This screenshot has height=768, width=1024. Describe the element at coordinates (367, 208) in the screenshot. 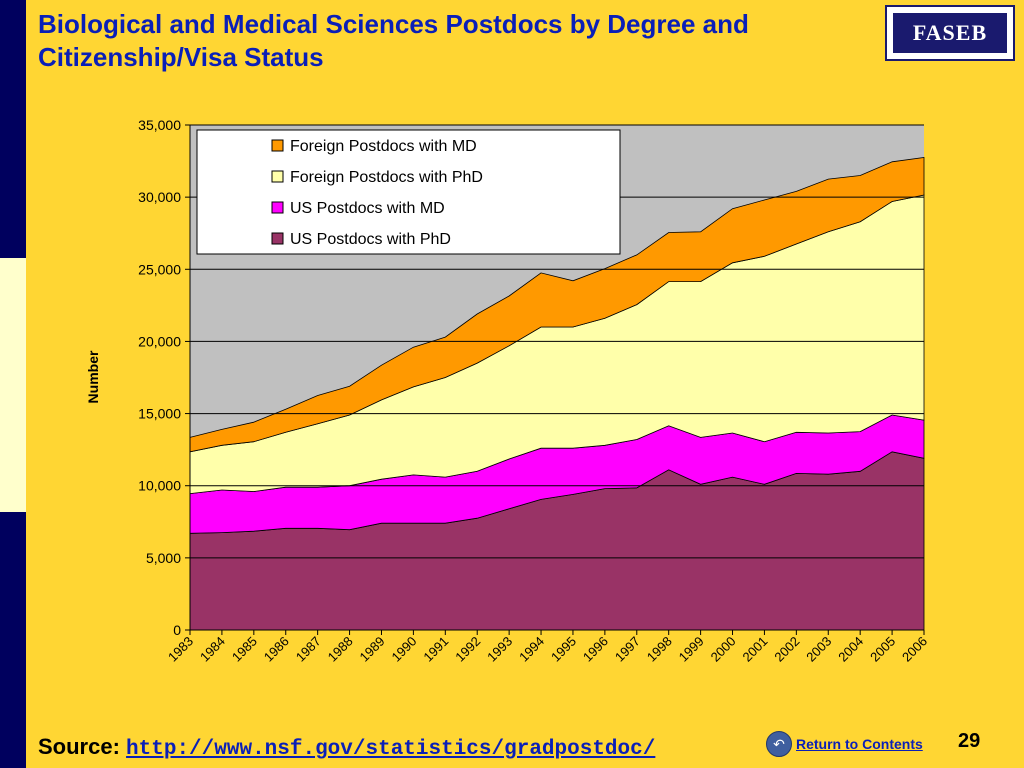

I see `legend-label: US Postdocs with MD` at that location.